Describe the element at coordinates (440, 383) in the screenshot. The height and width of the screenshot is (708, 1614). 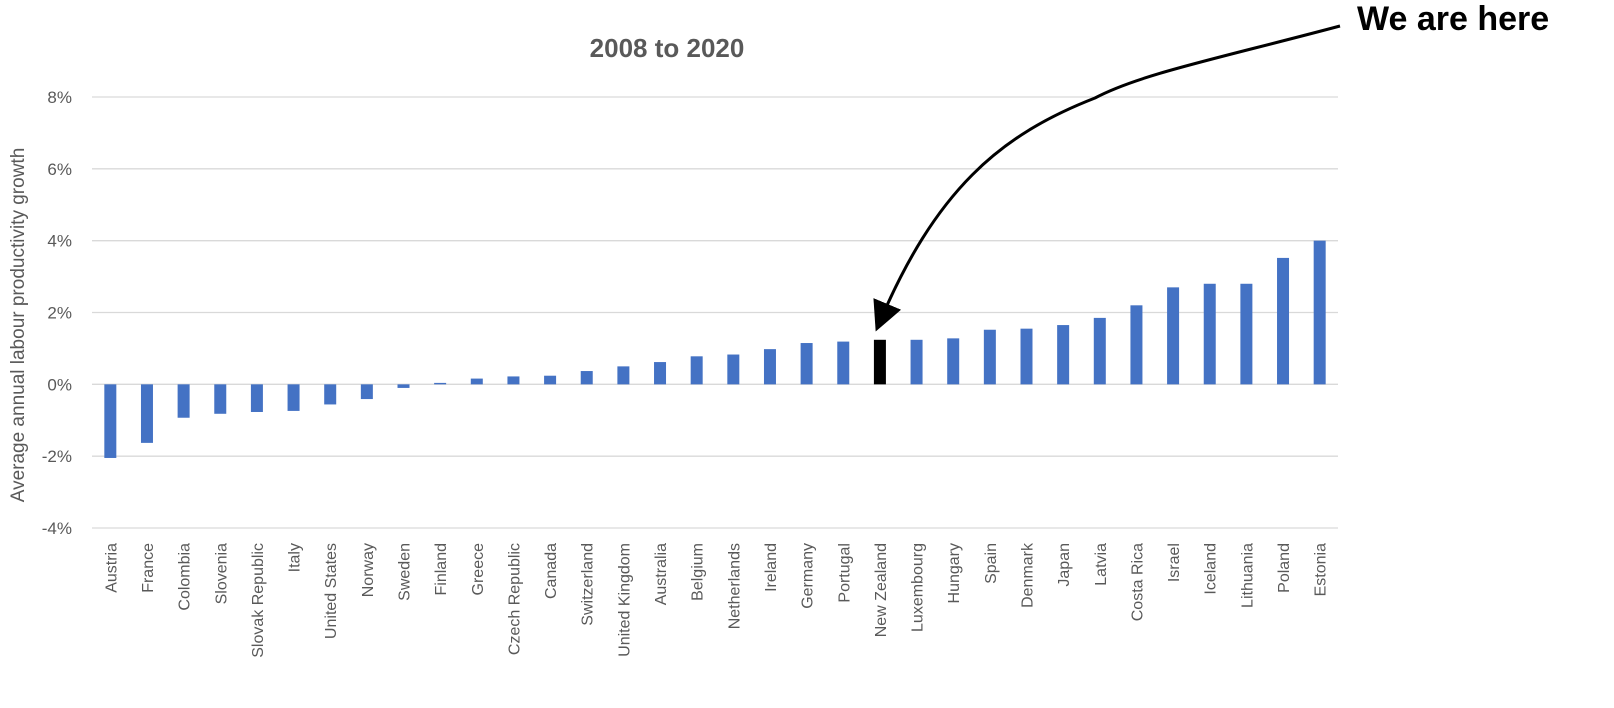
I see `bar-finland` at that location.